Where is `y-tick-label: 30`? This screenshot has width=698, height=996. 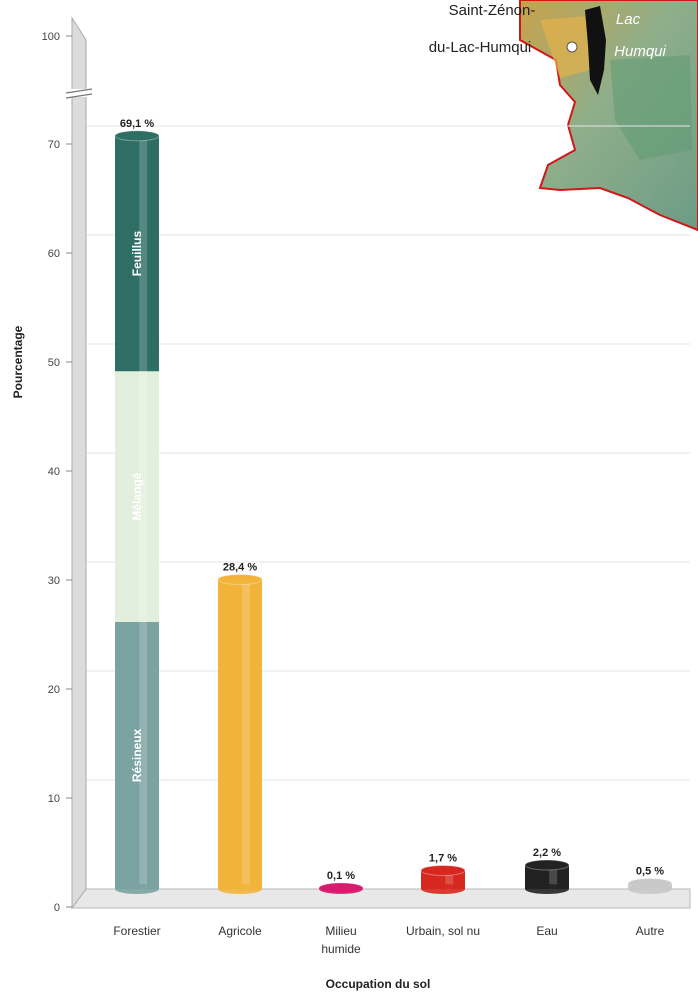
y-tick-label: 30 is located at coordinates (54, 581).